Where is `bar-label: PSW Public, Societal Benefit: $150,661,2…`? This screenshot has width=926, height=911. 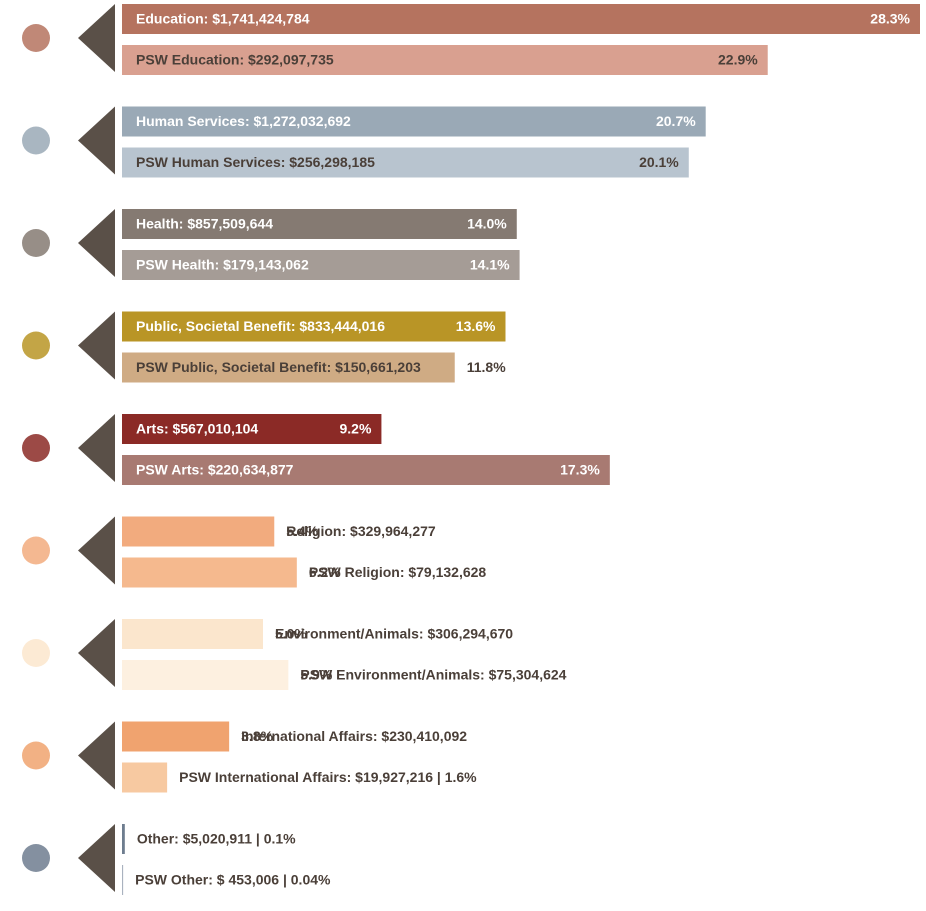
bar-label: PSW Public, Societal Benefit: $150,661,2… is located at coordinates (278, 367).